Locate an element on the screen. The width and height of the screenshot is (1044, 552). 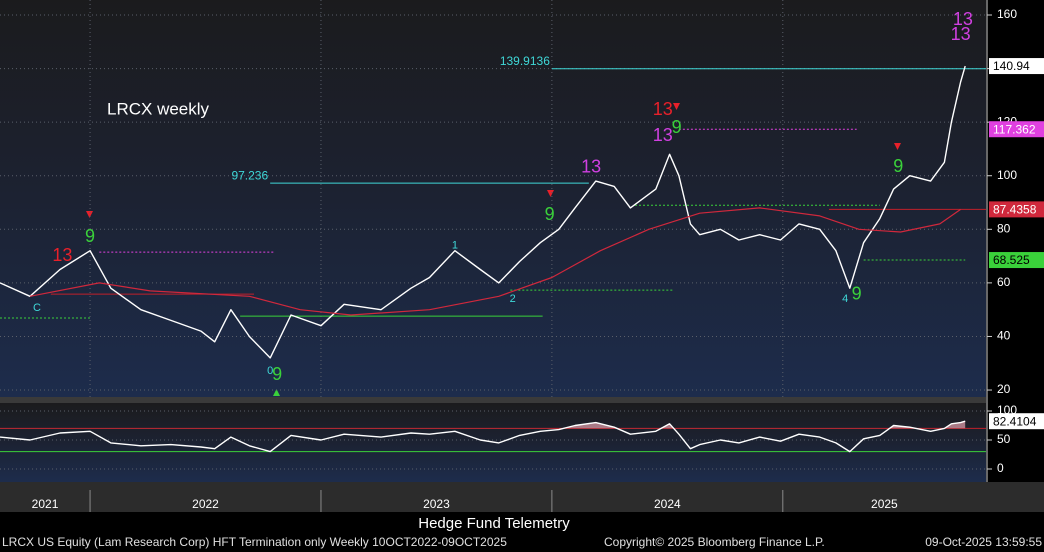
x-tick-label: 2022 is located at coordinates (205, 504).